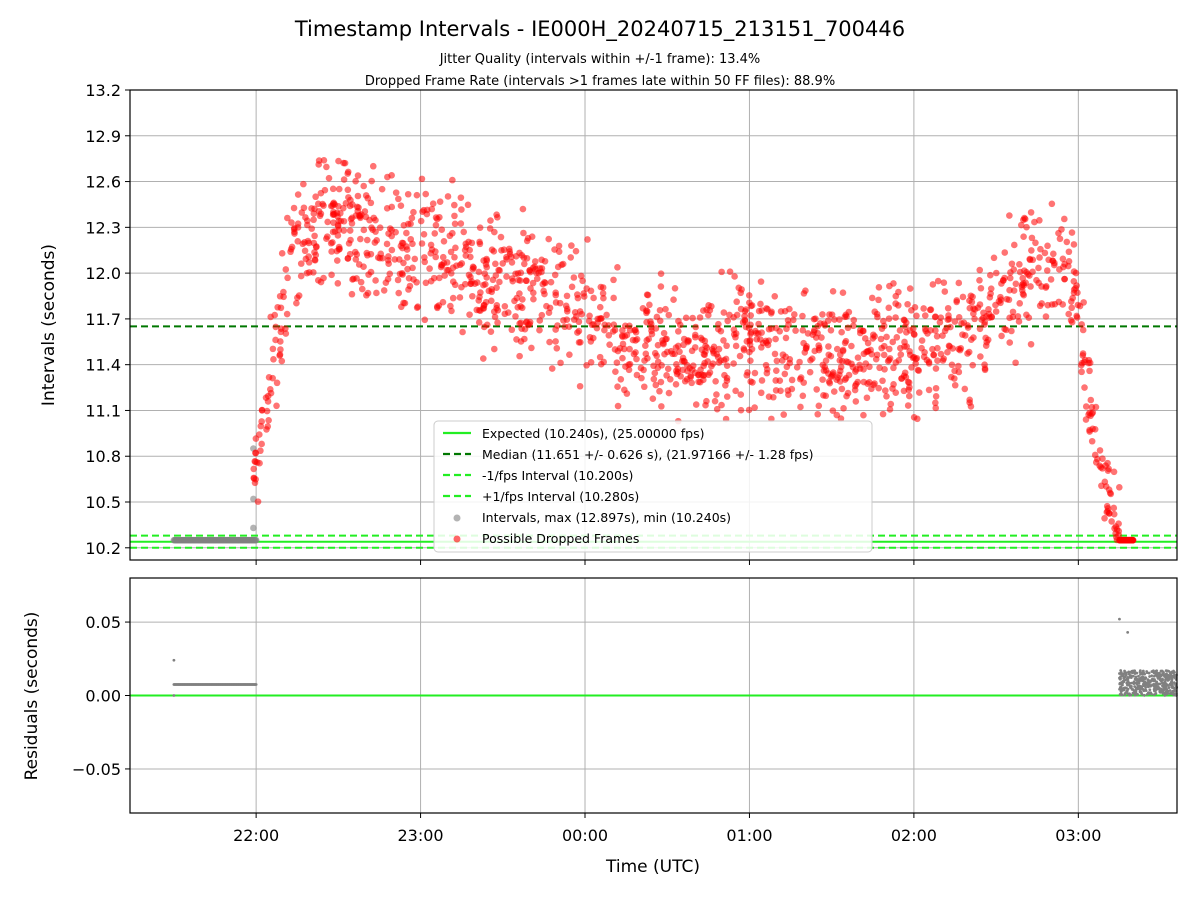  Describe the element at coordinates (421, 835) in the screenshot. I see `x-tick-label-1: 23:00` at that location.